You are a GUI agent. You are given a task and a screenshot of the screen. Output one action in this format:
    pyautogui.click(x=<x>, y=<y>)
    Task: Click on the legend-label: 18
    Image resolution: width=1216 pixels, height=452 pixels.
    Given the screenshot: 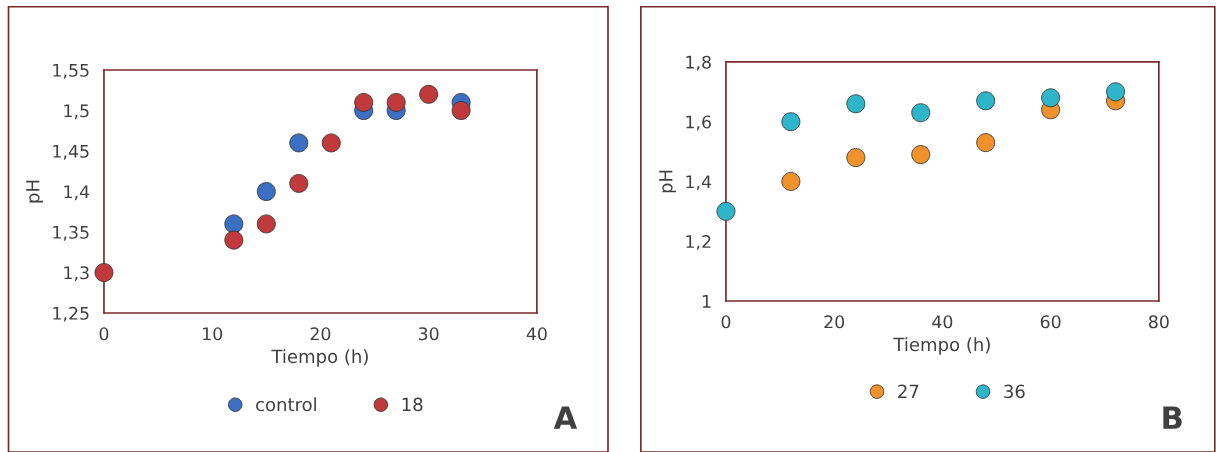 What is the action you would take?
    pyautogui.click(x=412, y=404)
    